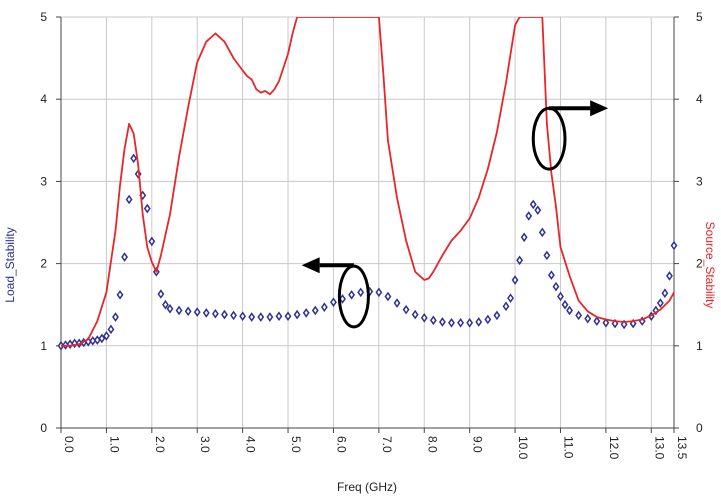 The image size is (721, 499). Describe the element at coordinates (367, 487) in the screenshot. I see `x-axis-title: Freq (GHz)` at that location.